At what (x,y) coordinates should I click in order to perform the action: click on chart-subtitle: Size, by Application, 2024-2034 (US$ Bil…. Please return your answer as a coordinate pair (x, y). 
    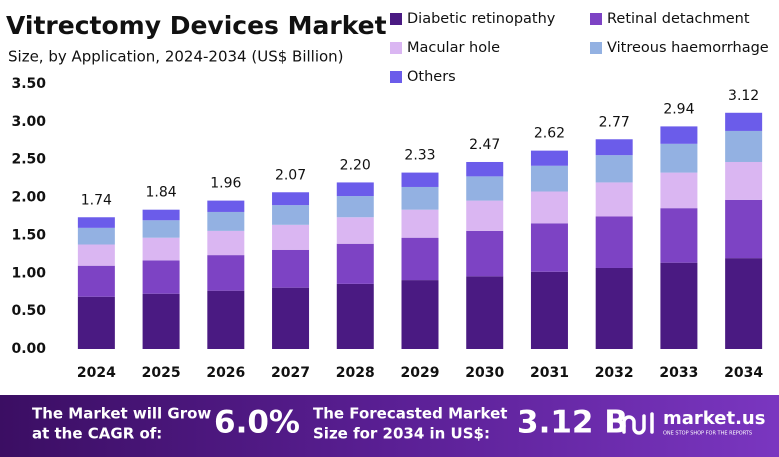
    Looking at the image, I should click on (176, 57).